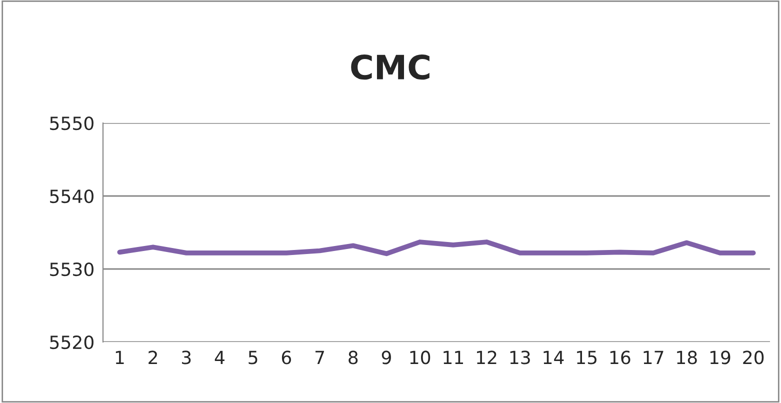  Describe the element at coordinates (486, 357) in the screenshot. I see `x-tick-label: 12` at that location.